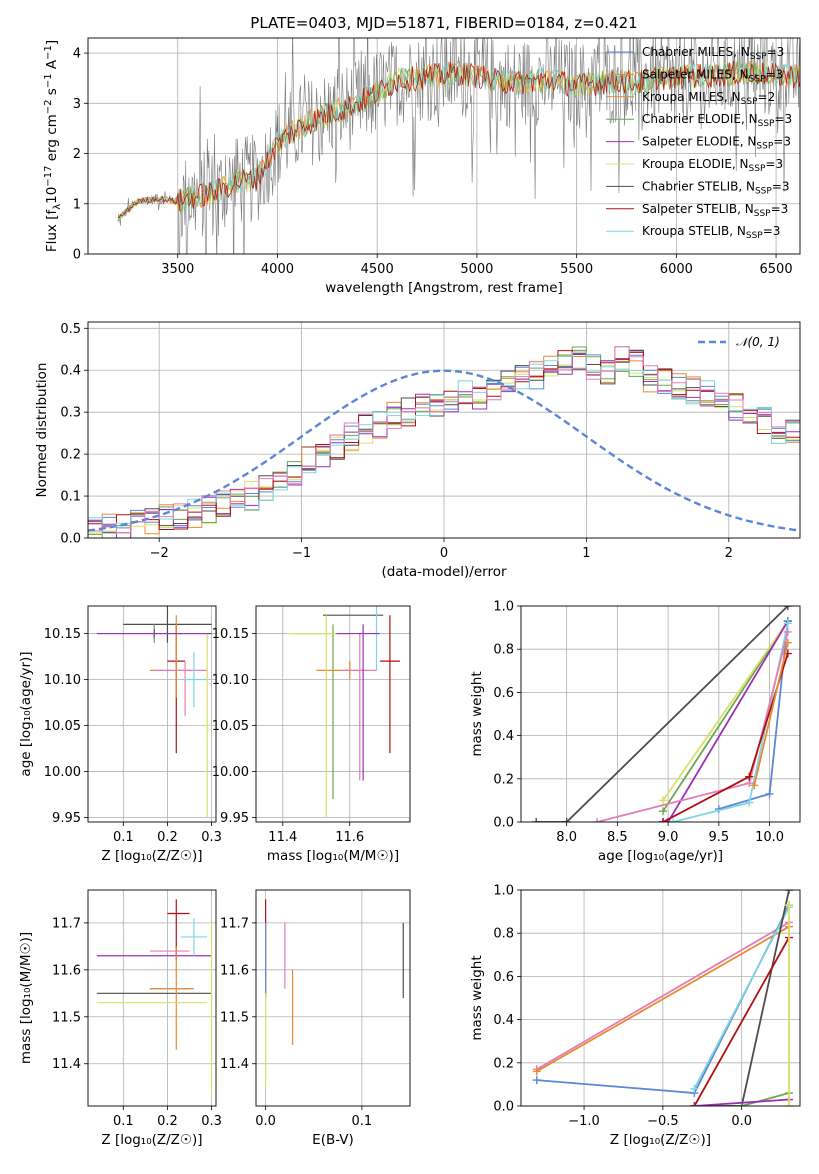 Image resolution: width=819 pixels, height=1174 pixels. Describe the element at coordinates (167, 837) in the screenshot. I see `x-tick-label: 0.2` at that location.